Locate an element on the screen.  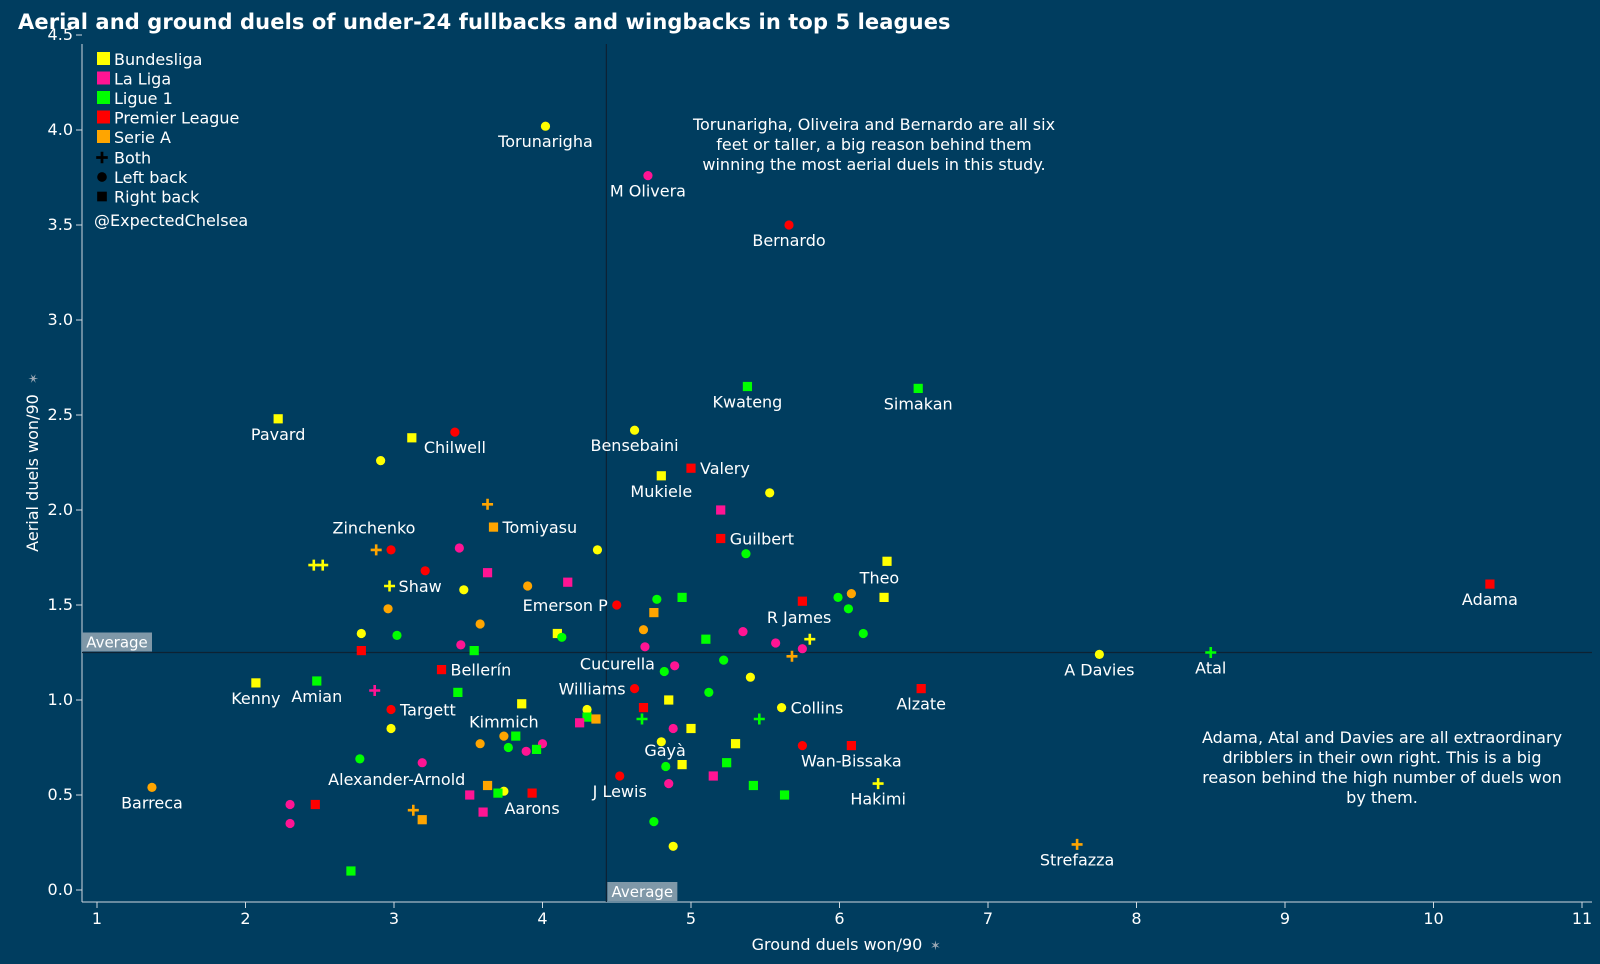
y-tick-label: 1.5 is located at coordinates (60, 604).